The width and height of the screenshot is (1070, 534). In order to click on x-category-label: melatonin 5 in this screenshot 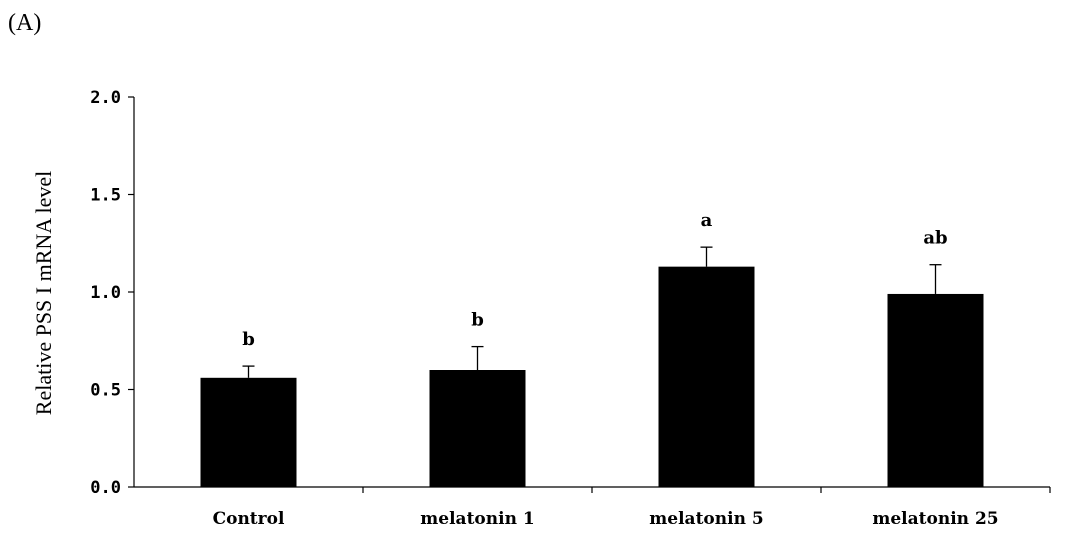, I will do `click(706, 519)`.